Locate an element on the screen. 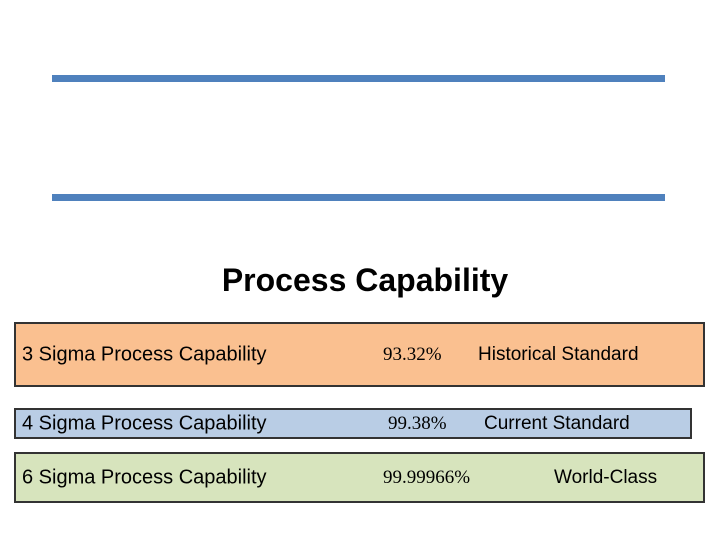 The height and width of the screenshot is (540, 720). row-rate: 93.32% is located at coordinates (412, 354).